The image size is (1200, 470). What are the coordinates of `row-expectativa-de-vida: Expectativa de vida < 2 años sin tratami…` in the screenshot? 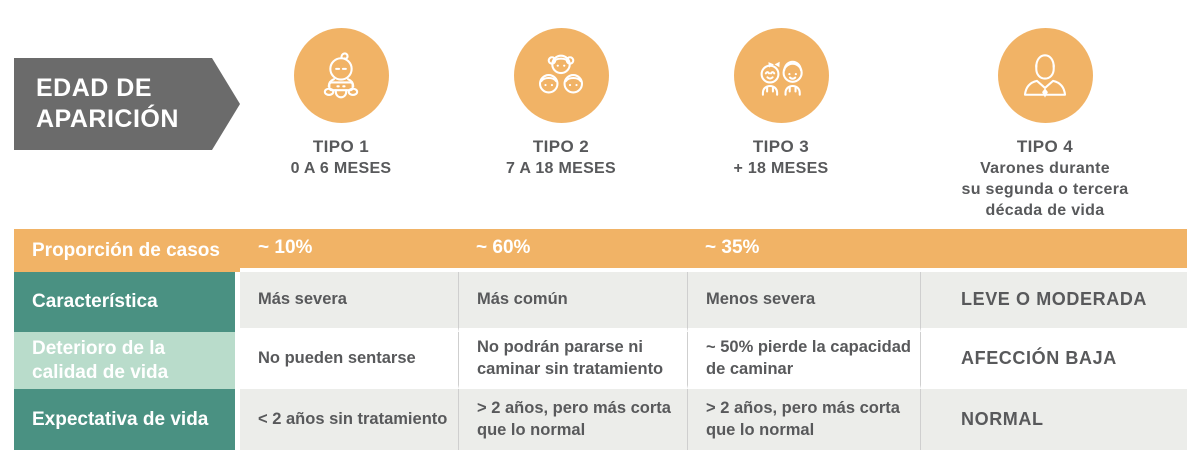 It's located at (600, 419).